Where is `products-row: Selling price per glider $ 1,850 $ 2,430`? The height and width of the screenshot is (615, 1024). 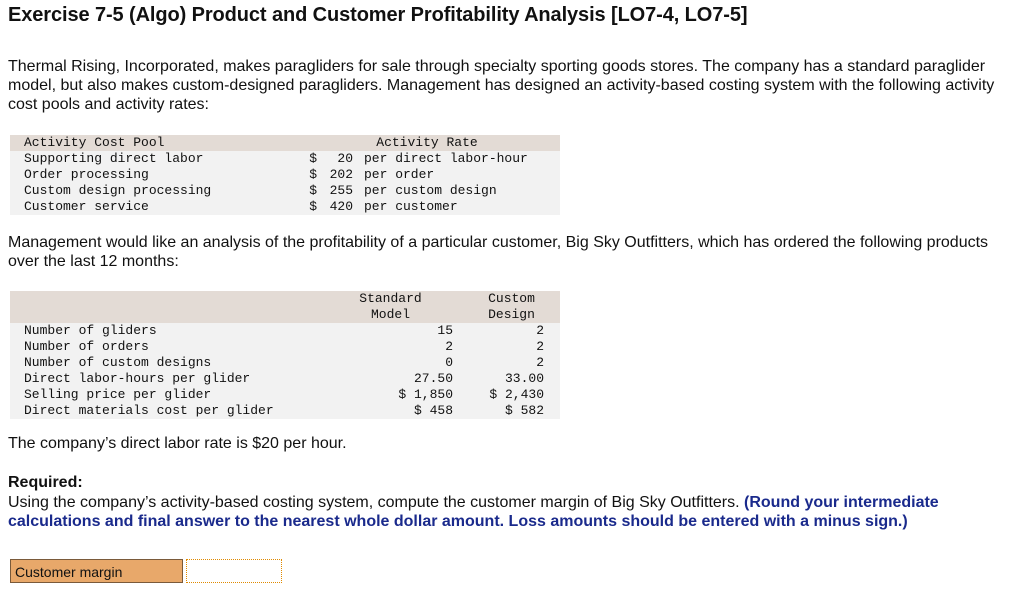 products-row: Selling price per glider $ 1,850 $ 2,430 is located at coordinates (285, 395).